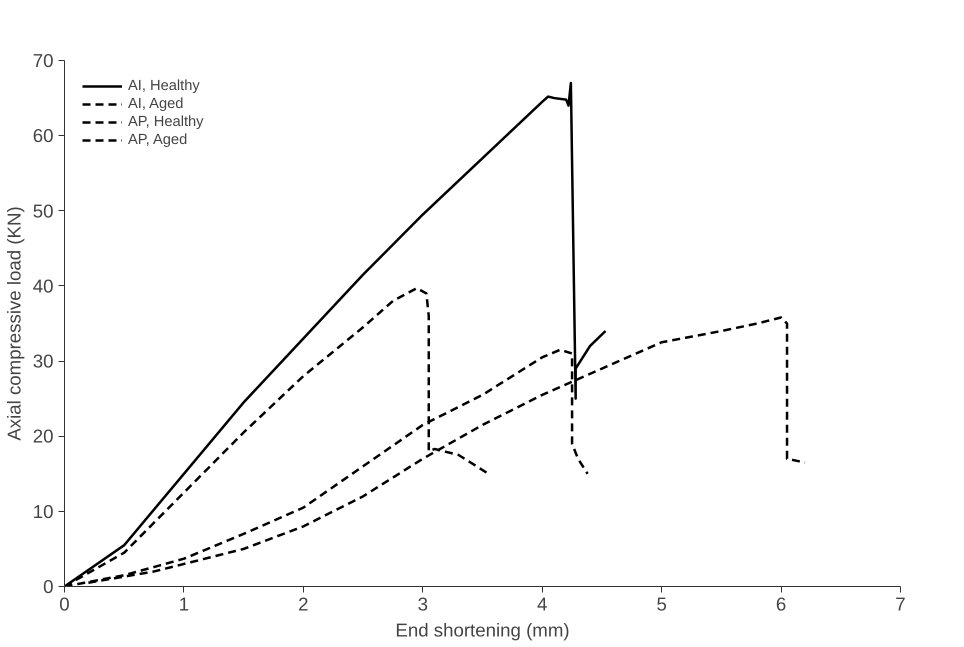 This screenshot has height=647, width=964. I want to click on y-tick-label: 0, so click(48, 586).